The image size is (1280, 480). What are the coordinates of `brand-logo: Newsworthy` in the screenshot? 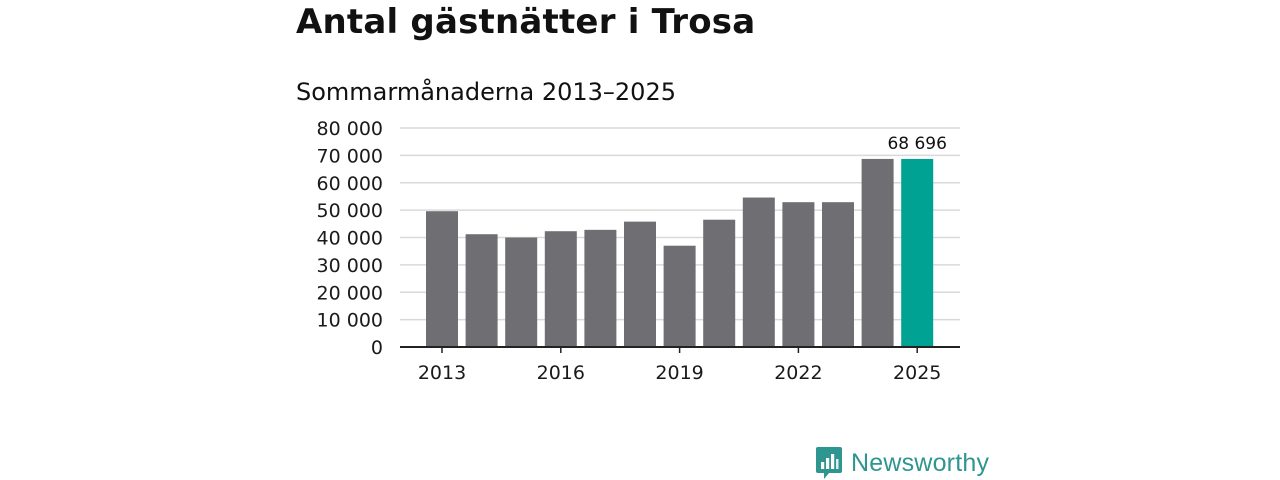 It's located at (902, 463).